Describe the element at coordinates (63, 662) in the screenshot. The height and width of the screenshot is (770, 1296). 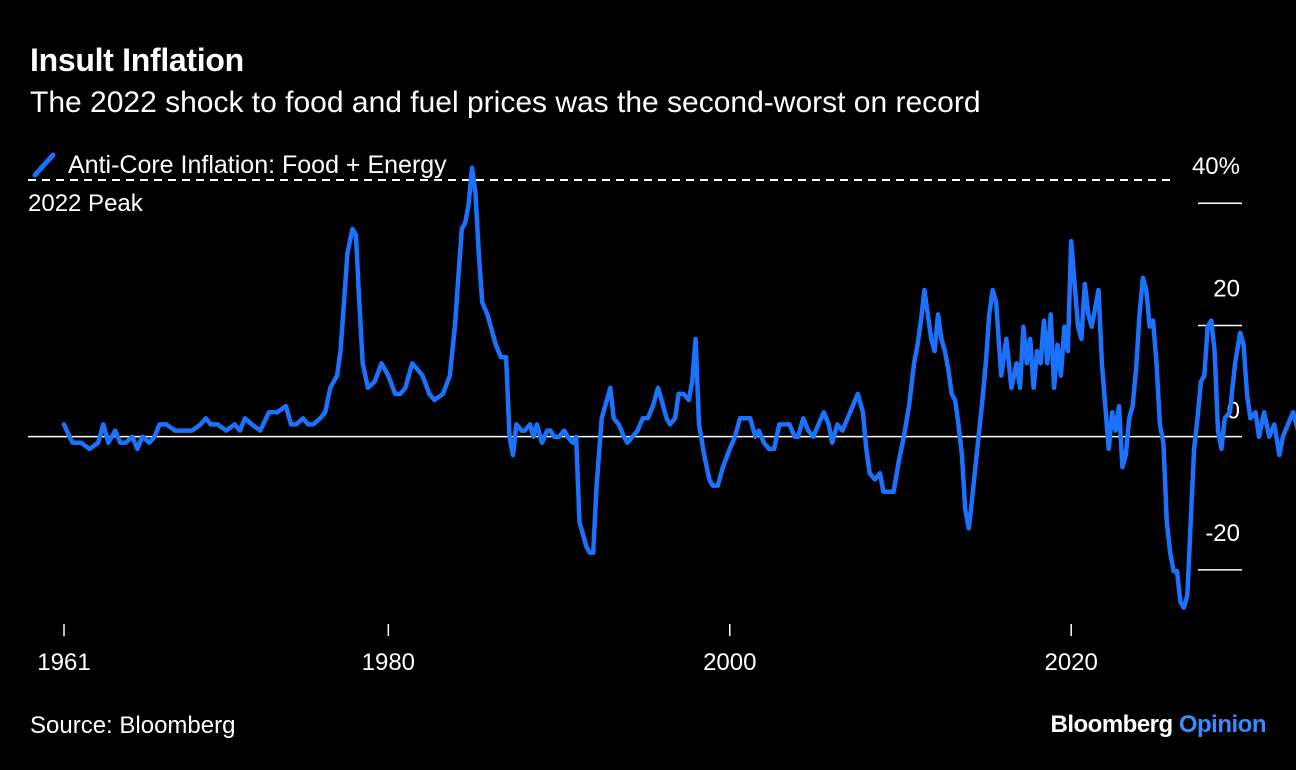
I see `x-tick-label: 1961` at that location.